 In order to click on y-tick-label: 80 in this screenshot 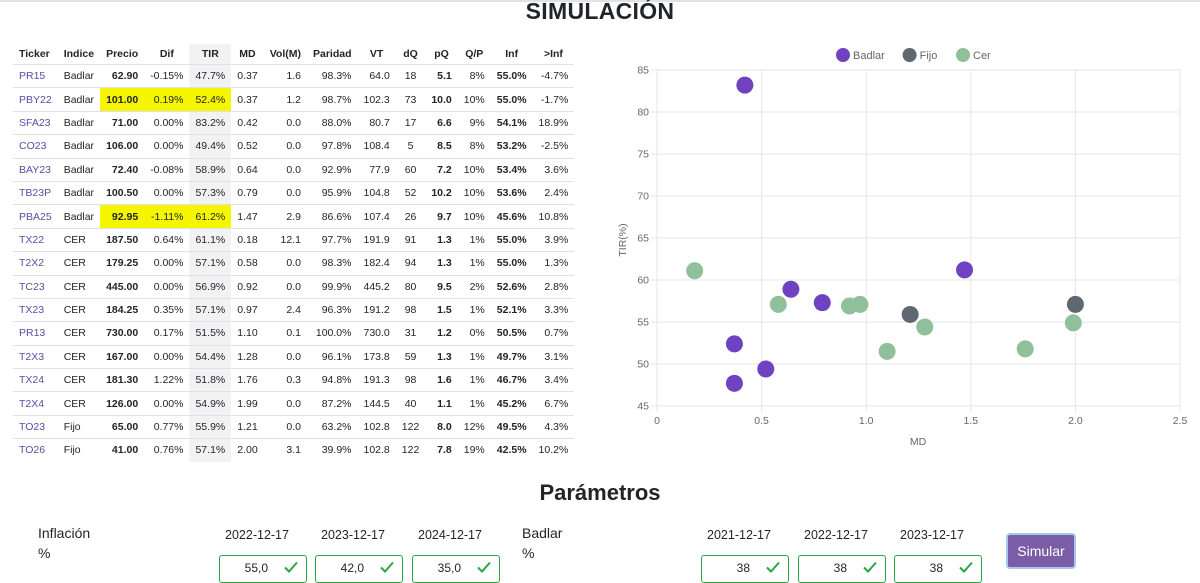, I will do `click(643, 113)`.